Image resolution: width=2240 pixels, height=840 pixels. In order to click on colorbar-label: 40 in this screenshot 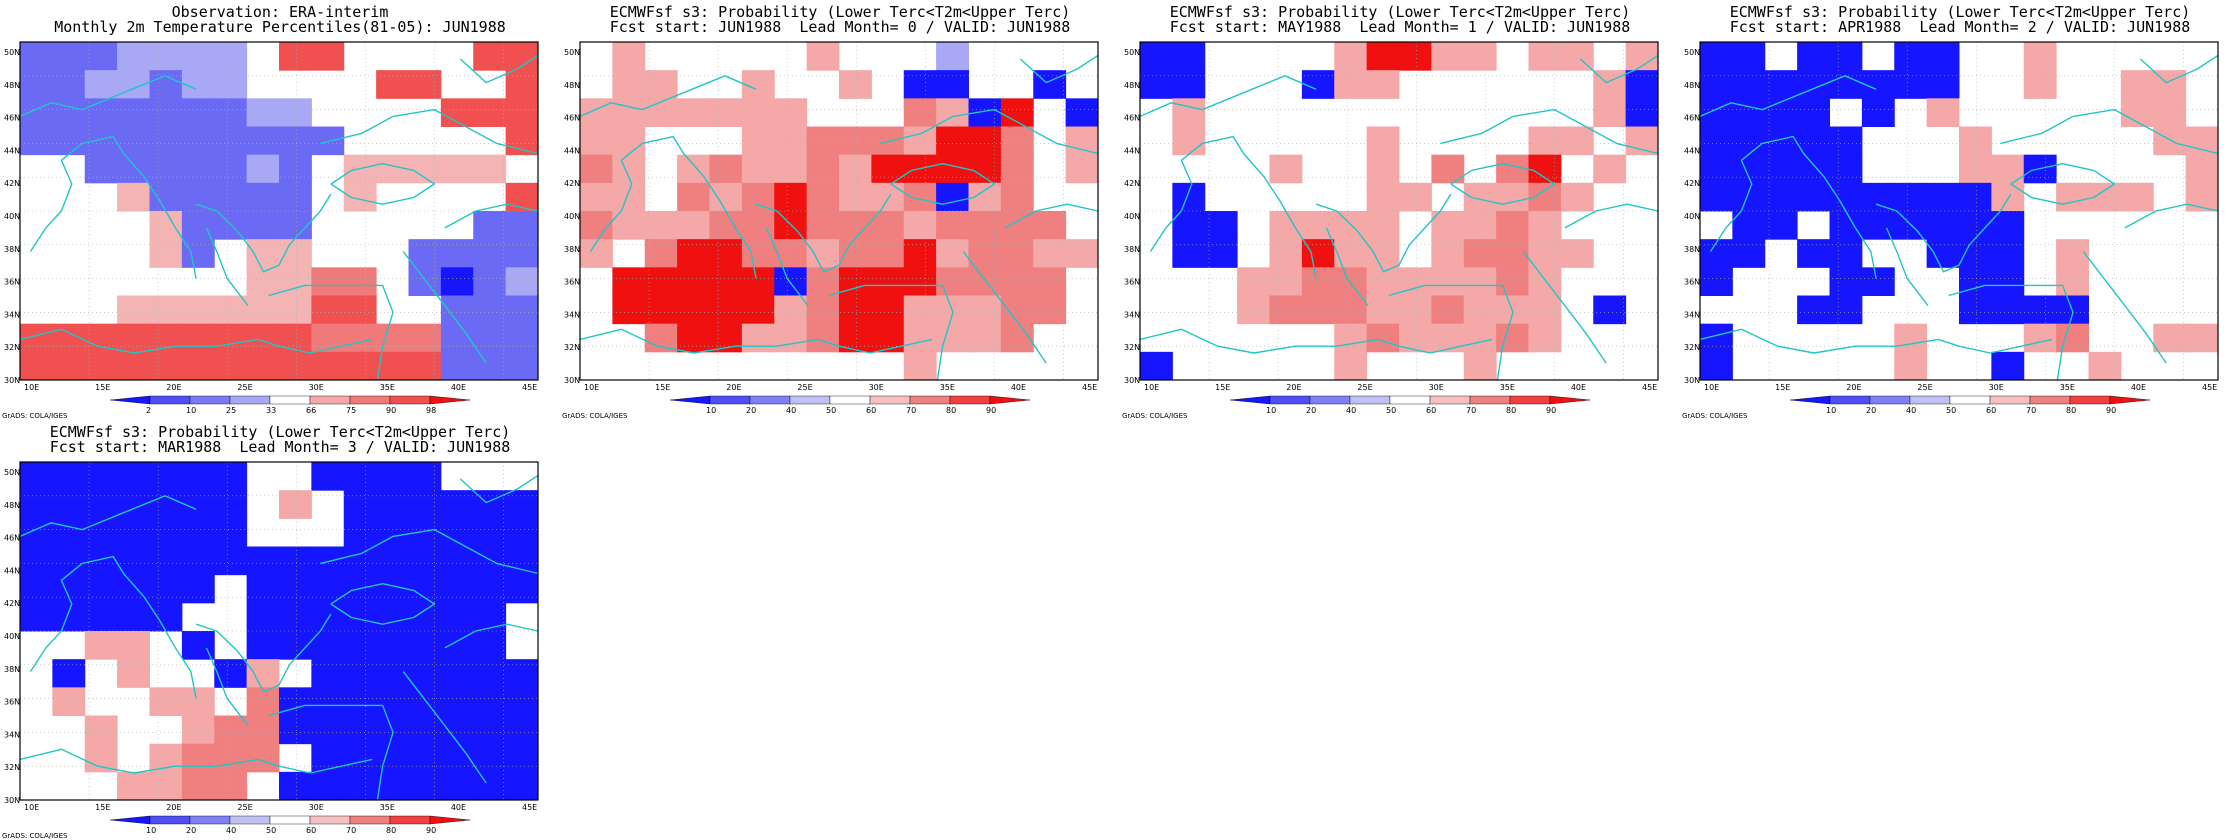, I will do `click(231, 830)`.